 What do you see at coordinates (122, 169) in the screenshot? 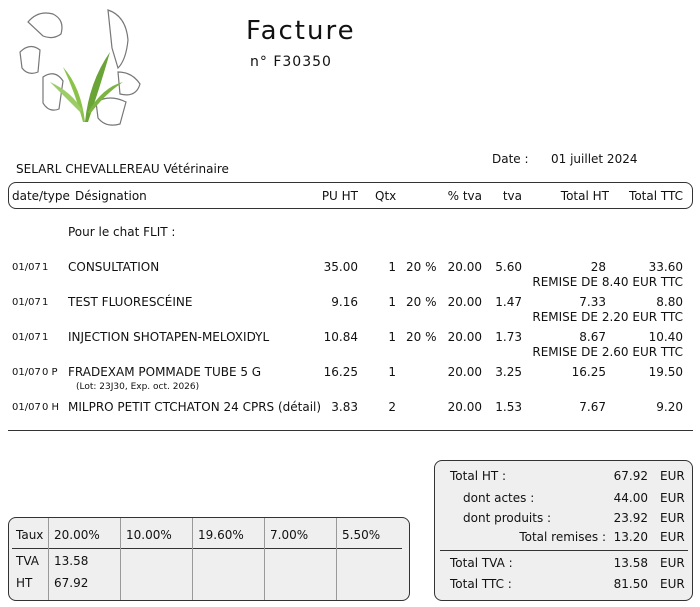
I see `clinic-name: SELARL CHEVALLEREAU Vétérinaire` at bounding box center [122, 169].